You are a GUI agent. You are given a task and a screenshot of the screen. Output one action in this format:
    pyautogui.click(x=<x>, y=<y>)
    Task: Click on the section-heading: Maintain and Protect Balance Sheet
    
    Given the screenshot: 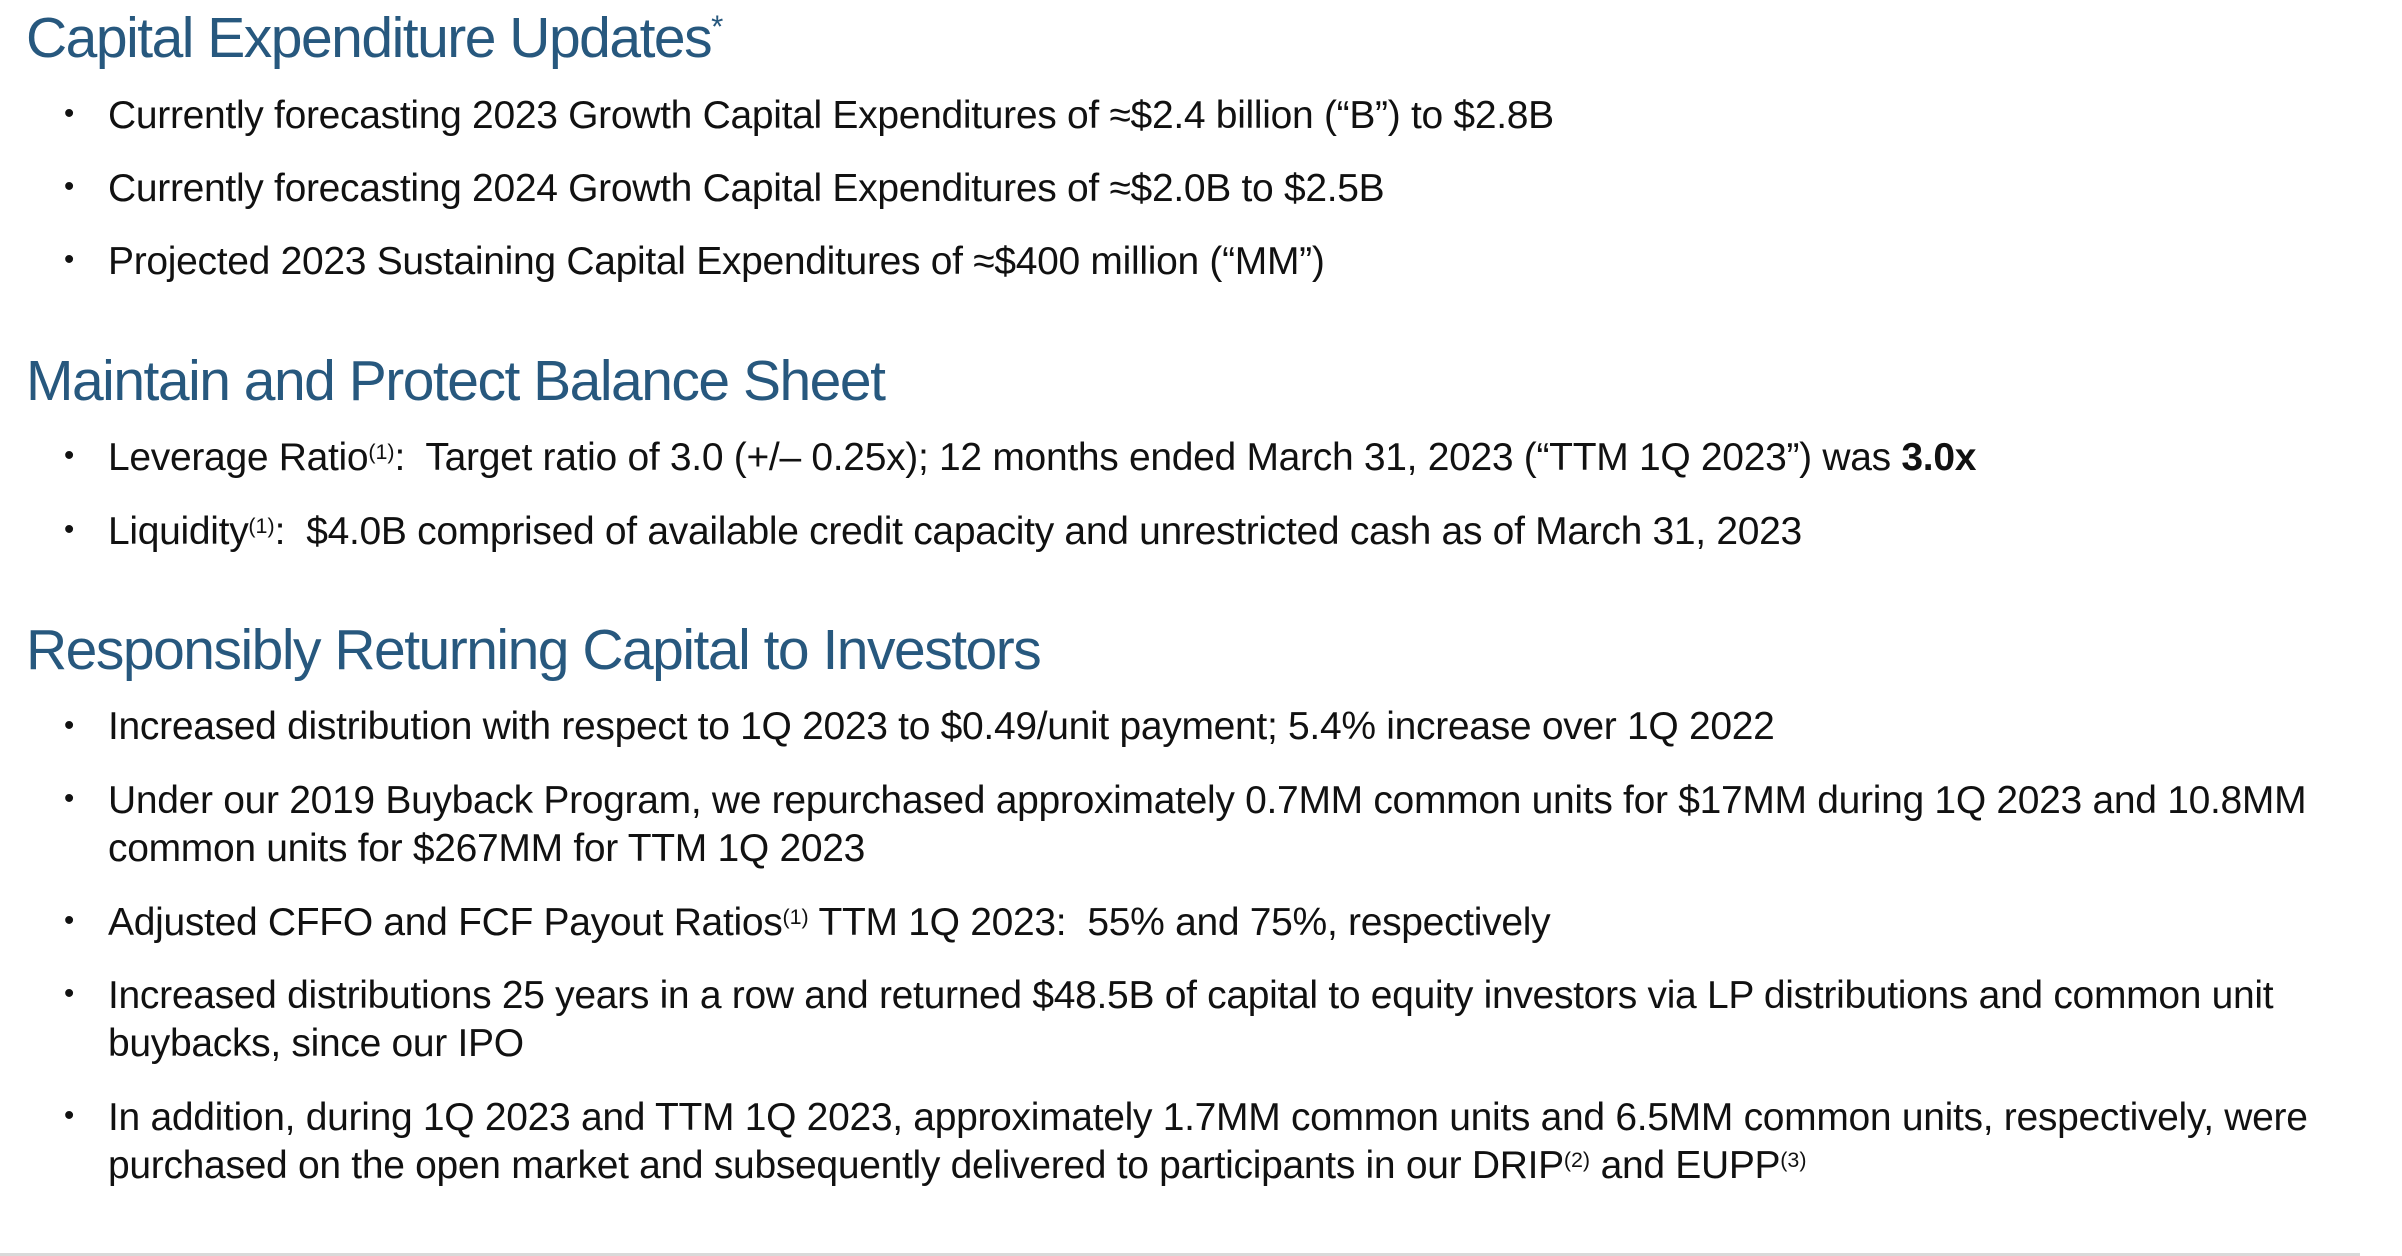 What is the action you would take?
    pyautogui.click(x=1208, y=382)
    